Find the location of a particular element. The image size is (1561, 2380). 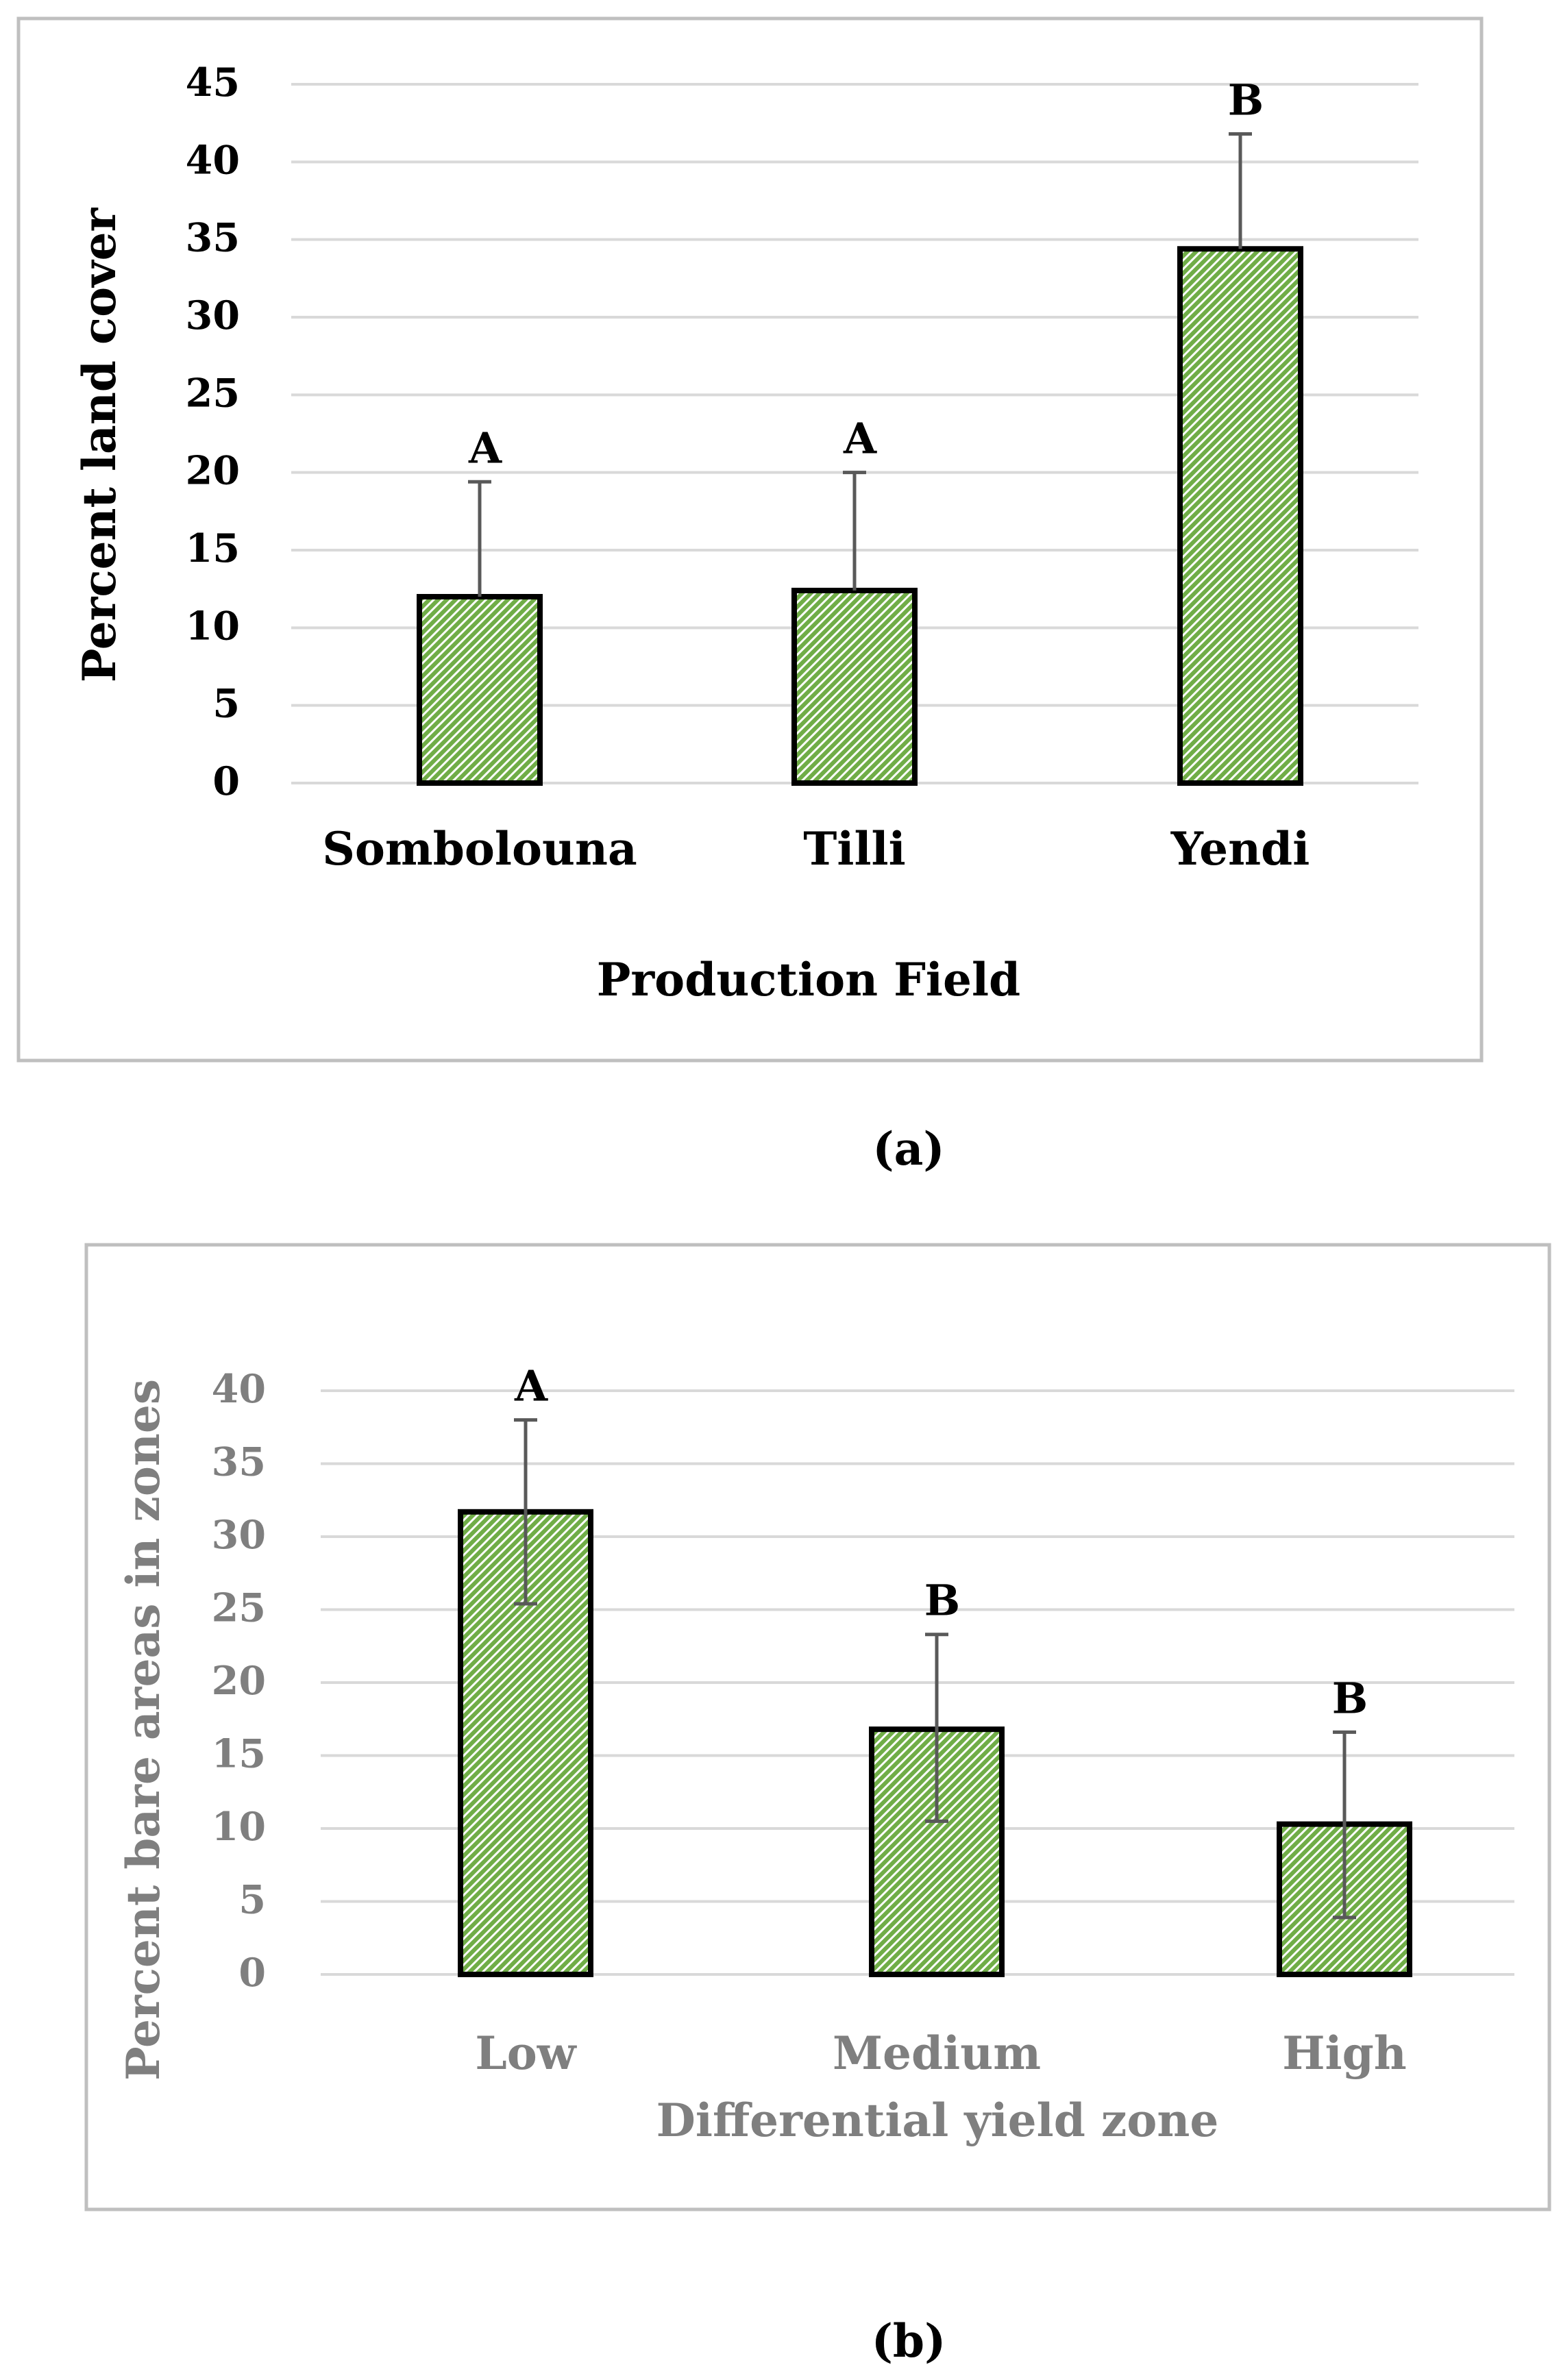

chart-b-y-ticks: 0 5 10 15 20 25 30 35 40 is located at coordinates (239, 1681).